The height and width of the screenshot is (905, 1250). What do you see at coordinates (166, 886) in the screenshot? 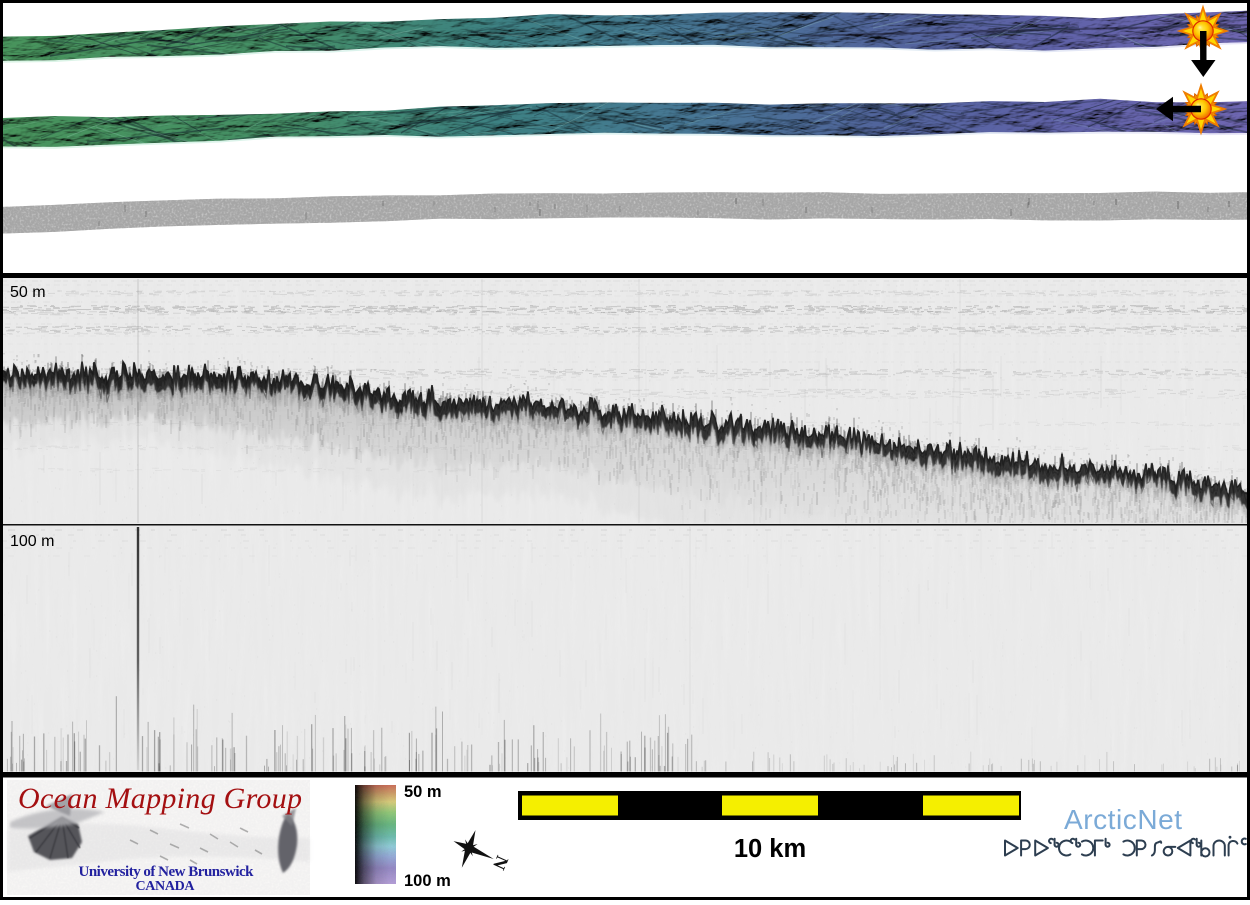
I see `svg-text: CANADA` at bounding box center [166, 886].